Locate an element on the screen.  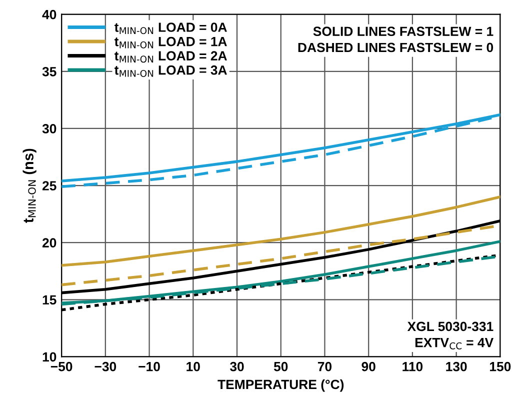
x-tick-label: 130 is located at coordinates (456, 367).